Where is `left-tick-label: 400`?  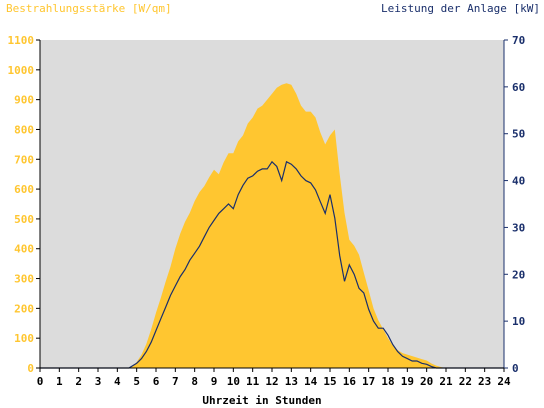 left-tick-label: 400 is located at coordinates (24, 249).